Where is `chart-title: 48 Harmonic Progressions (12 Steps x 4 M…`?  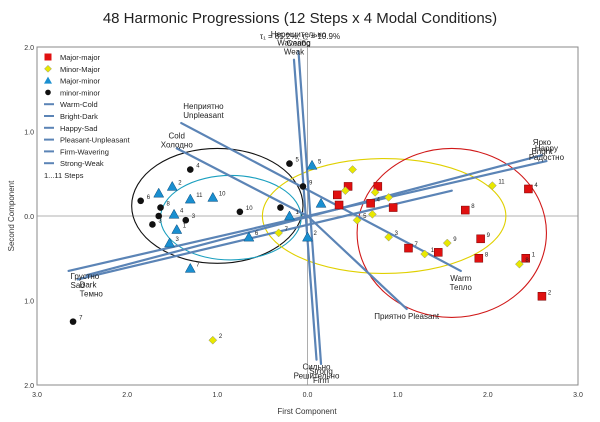 chart-title: 48 Harmonic Progressions (12 Steps x 4 M… is located at coordinates (300, 18).